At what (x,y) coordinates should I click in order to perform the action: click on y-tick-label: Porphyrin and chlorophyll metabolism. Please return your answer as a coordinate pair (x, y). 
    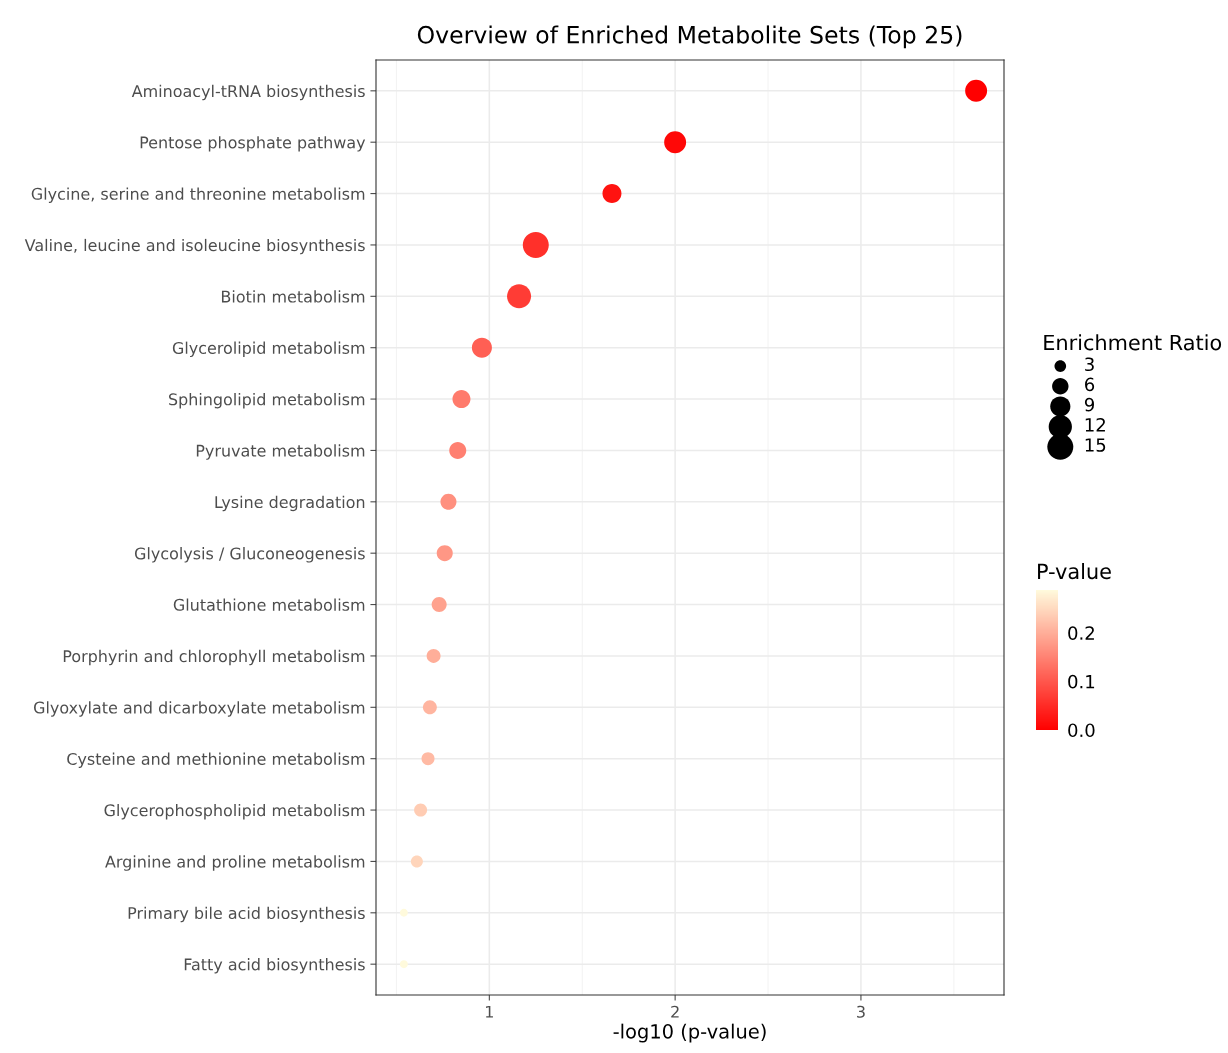
    Looking at the image, I should click on (214, 657).